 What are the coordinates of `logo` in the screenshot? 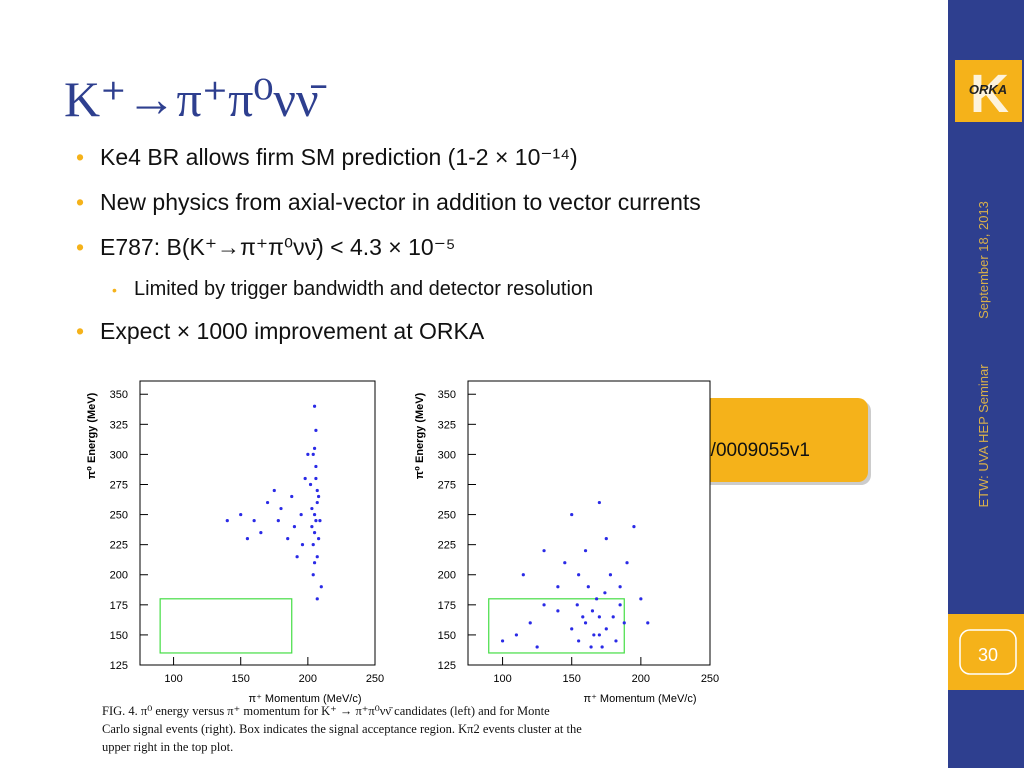 It's located at (988, 91).